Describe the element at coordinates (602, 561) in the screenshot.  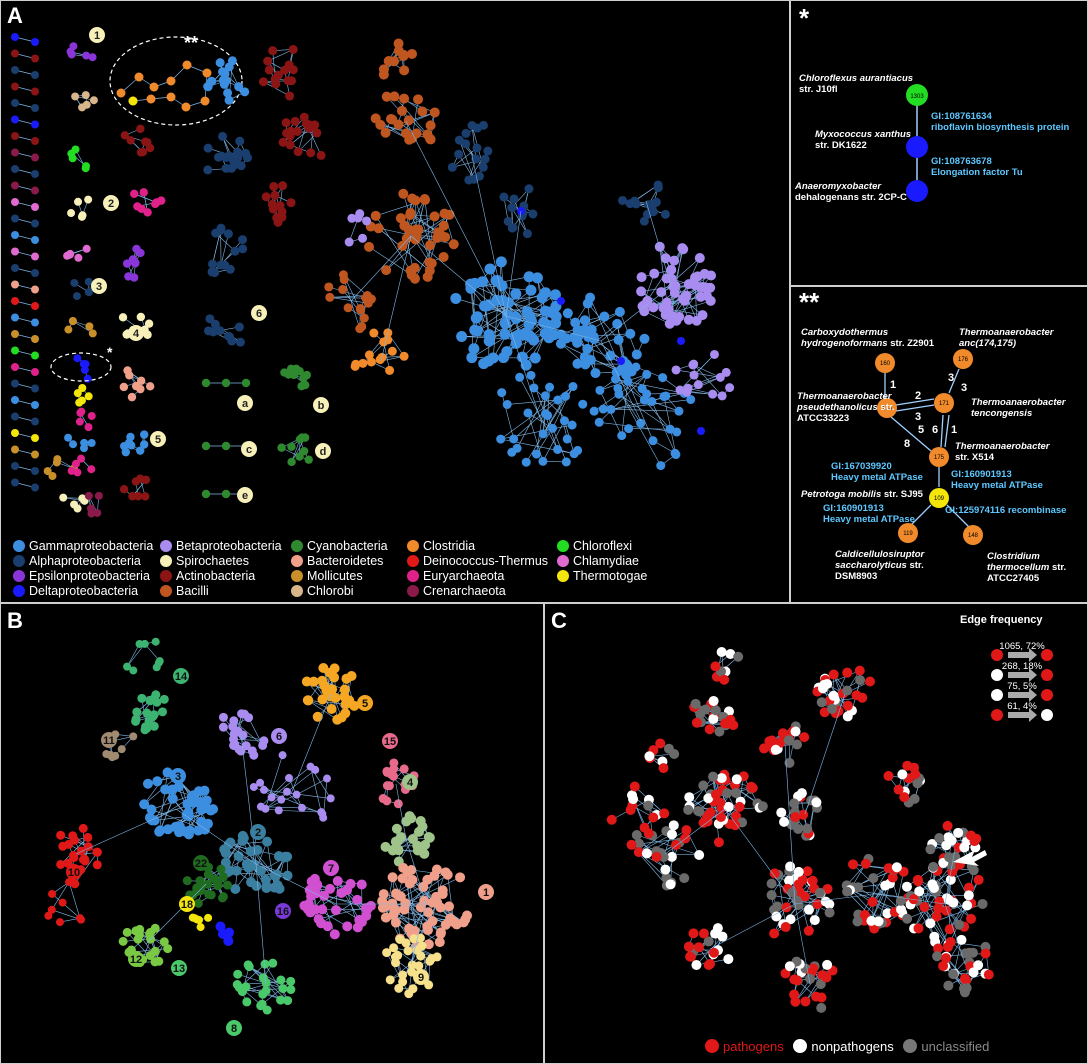
I see `legend-item: Chlamydiae` at that location.